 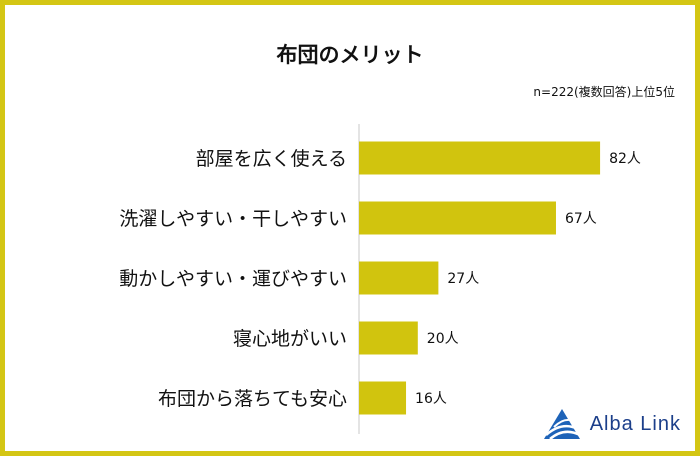 I want to click on chart-title: 布団のメリット, so click(x=350, y=55).